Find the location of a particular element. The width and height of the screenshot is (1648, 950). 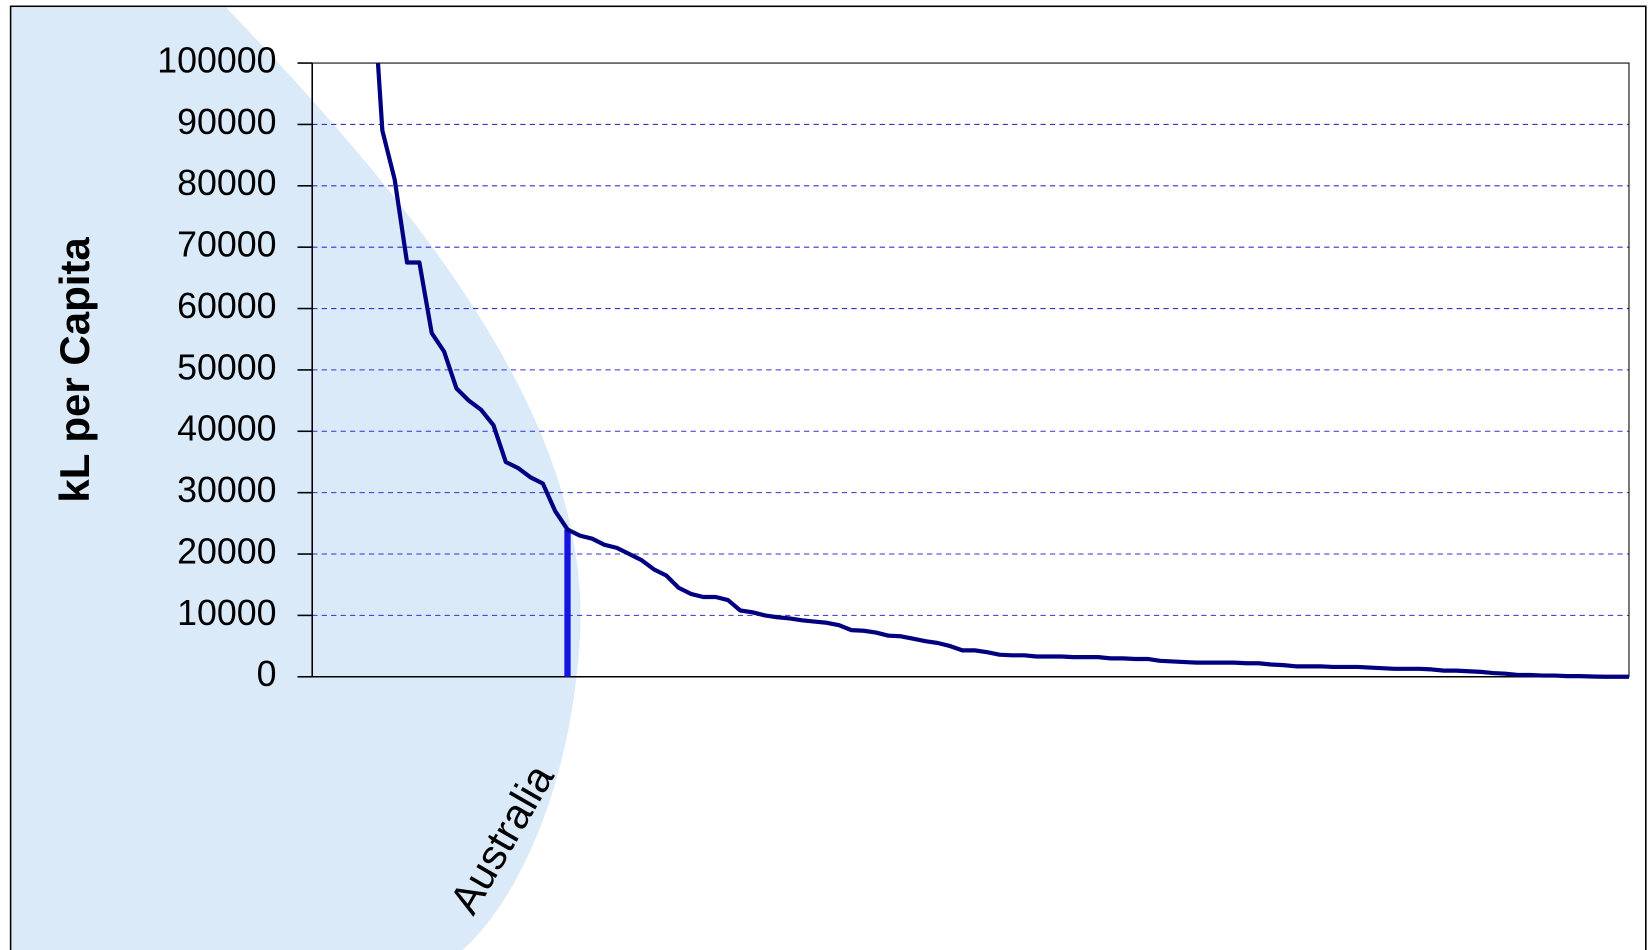

y-tick-label: 70000 is located at coordinates (226, 245).